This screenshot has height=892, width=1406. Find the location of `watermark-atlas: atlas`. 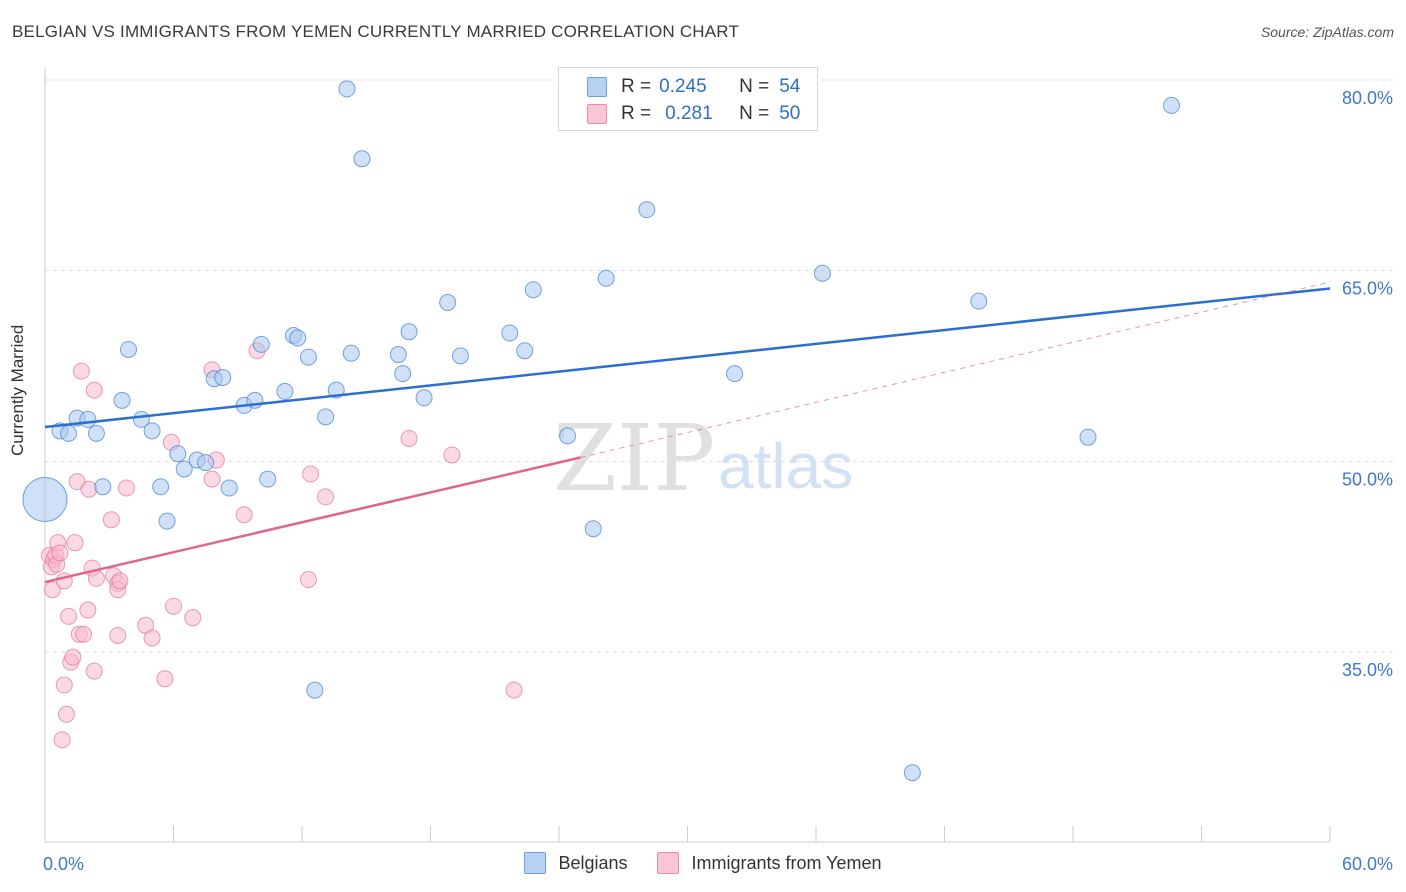

watermark-atlas: atlas is located at coordinates (785, 466).